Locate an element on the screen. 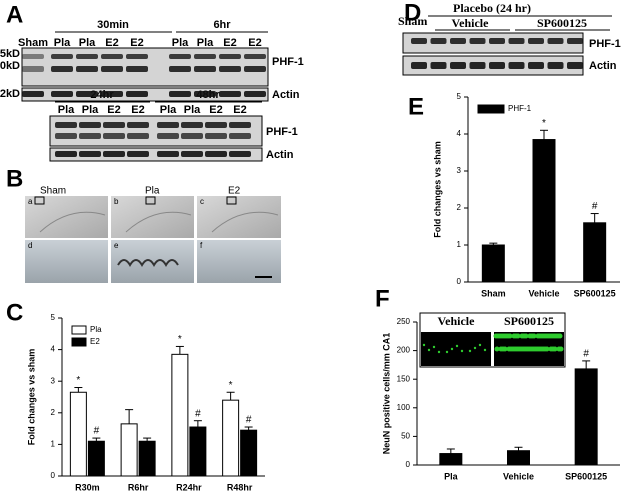  mw-marker: 50kD is located at coordinates (10, 66).